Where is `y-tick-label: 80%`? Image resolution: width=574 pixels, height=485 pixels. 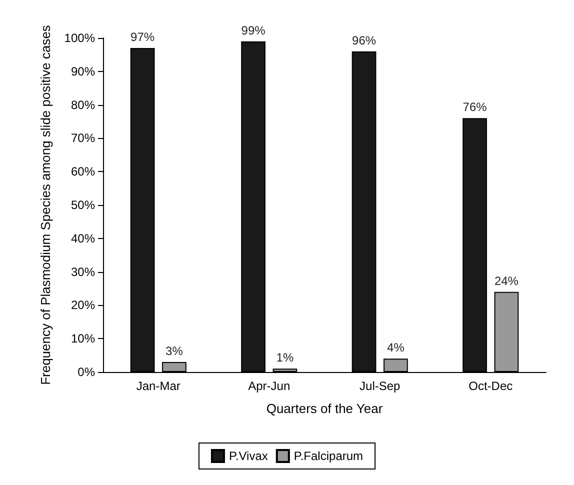
y-tick-label: 80% is located at coordinates (83, 105).